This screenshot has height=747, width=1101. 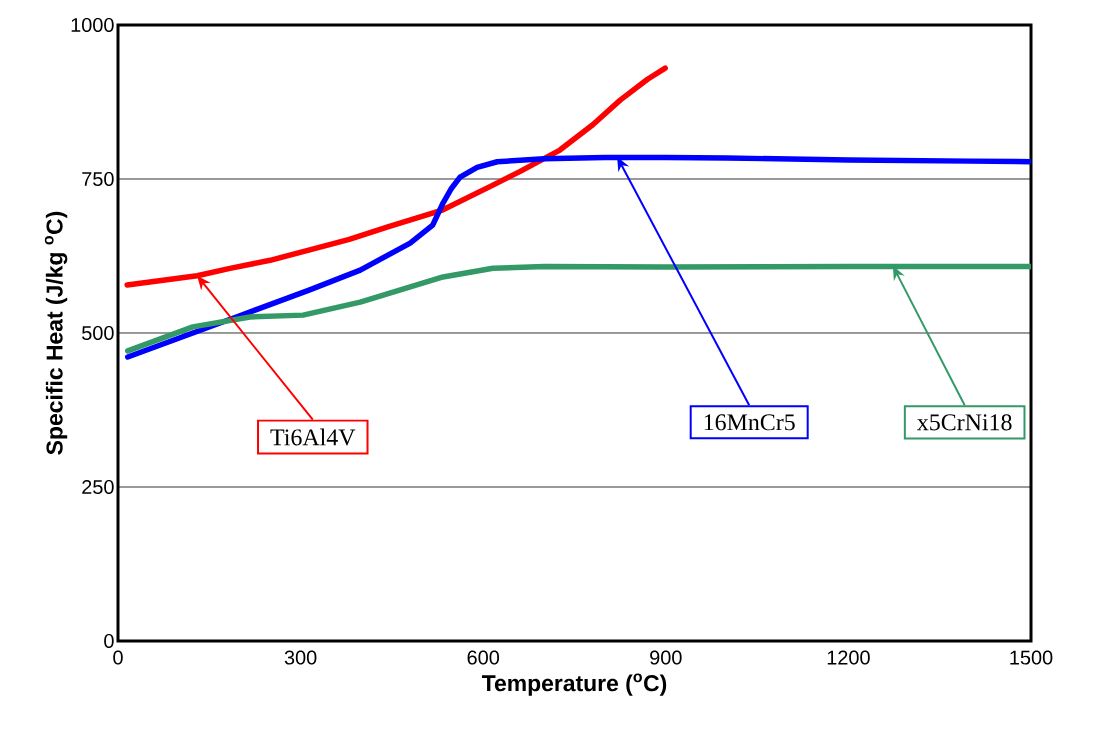 What do you see at coordinates (313, 437) in the screenshot?
I see `annotation: Ti6Al4V` at bounding box center [313, 437].